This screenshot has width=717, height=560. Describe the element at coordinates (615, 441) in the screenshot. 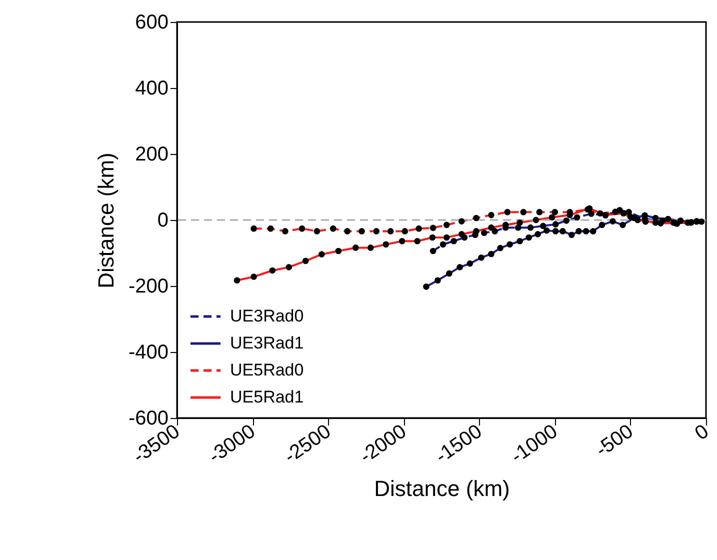

I see `x-tick-label: -500` at that location.